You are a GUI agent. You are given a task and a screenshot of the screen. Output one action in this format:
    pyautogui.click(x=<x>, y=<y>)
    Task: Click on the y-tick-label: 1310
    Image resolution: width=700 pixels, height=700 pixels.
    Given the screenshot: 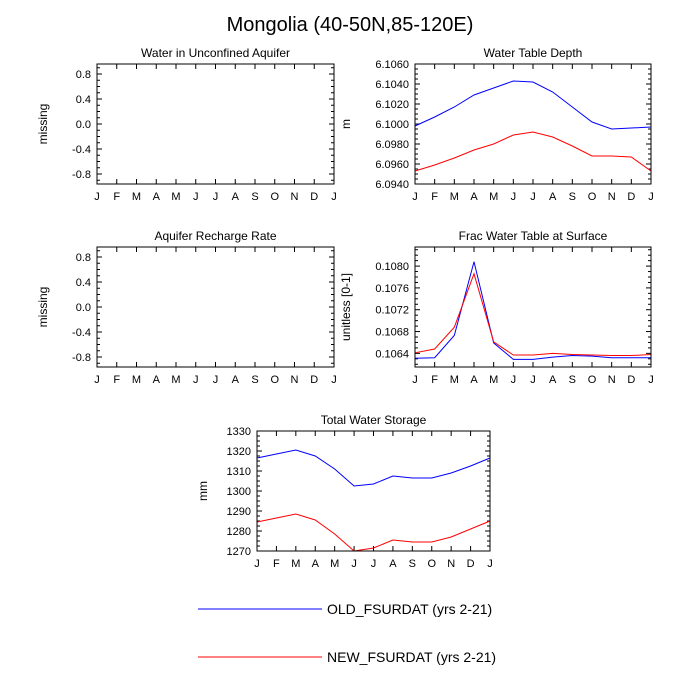 What is the action you would take?
    pyautogui.click(x=239, y=472)
    